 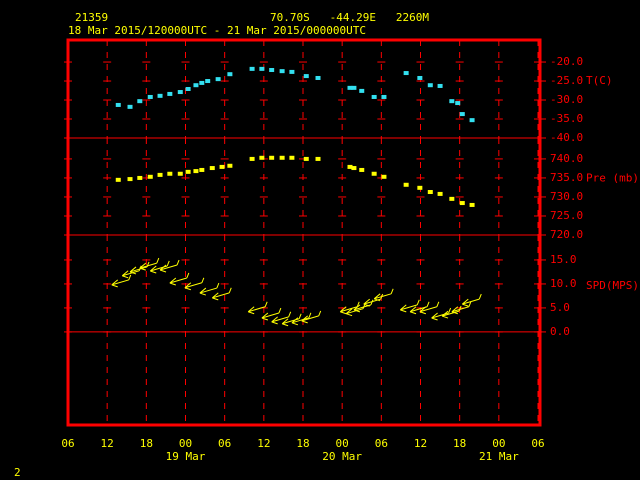 What do you see at coordinates (186, 456) in the screenshot?
I see `date-label: 19 Mar` at bounding box center [186, 456].